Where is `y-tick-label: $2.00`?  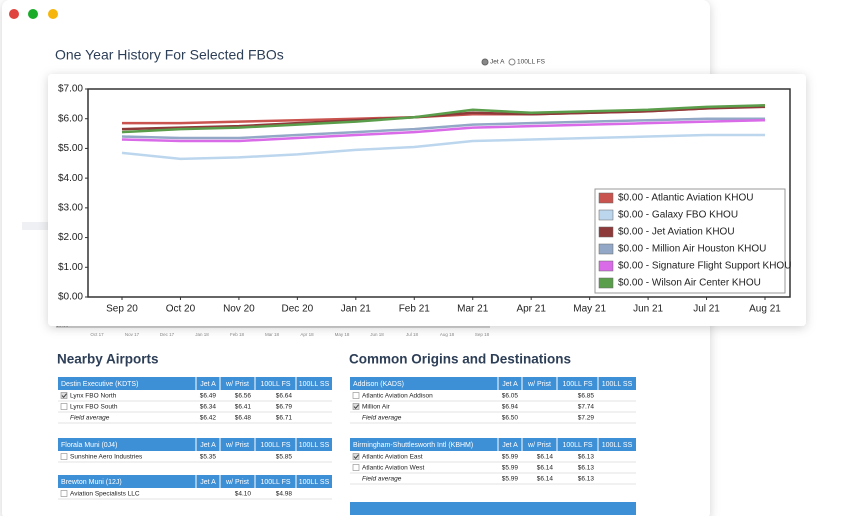 y-tick-label: $2.00 is located at coordinates (70, 237).